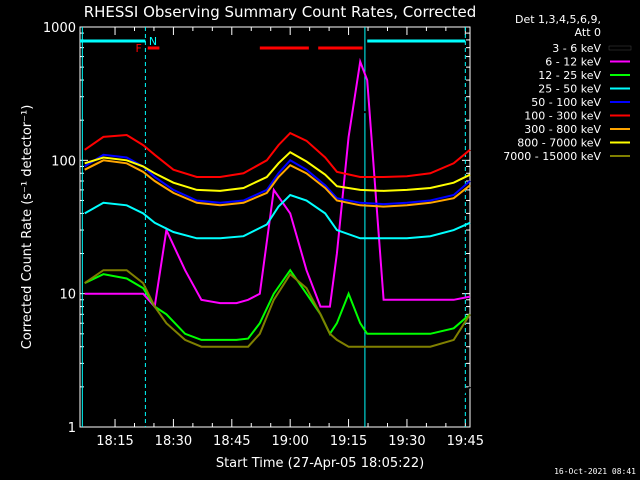 Image resolution: width=640 pixels, height=480 pixels. I want to click on series-line-100-300-keV, so click(277, 154).